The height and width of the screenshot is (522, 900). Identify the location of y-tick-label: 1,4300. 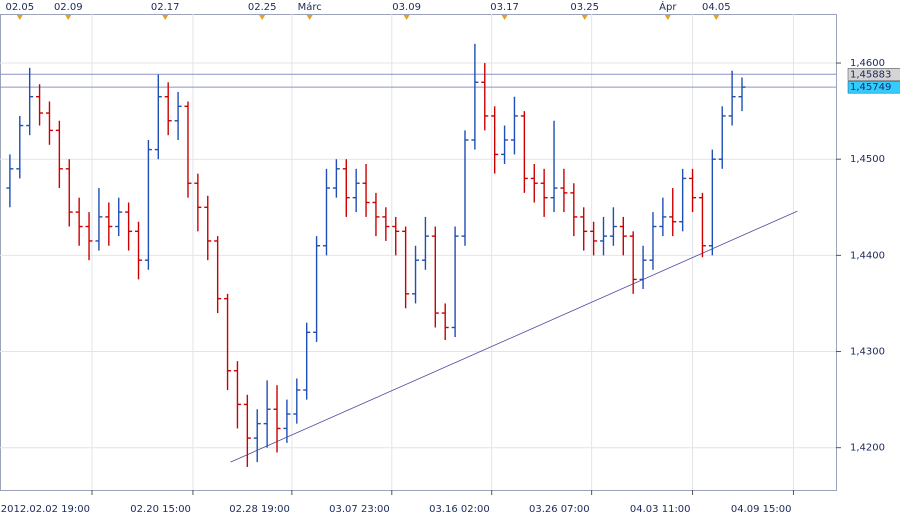
(867, 352).